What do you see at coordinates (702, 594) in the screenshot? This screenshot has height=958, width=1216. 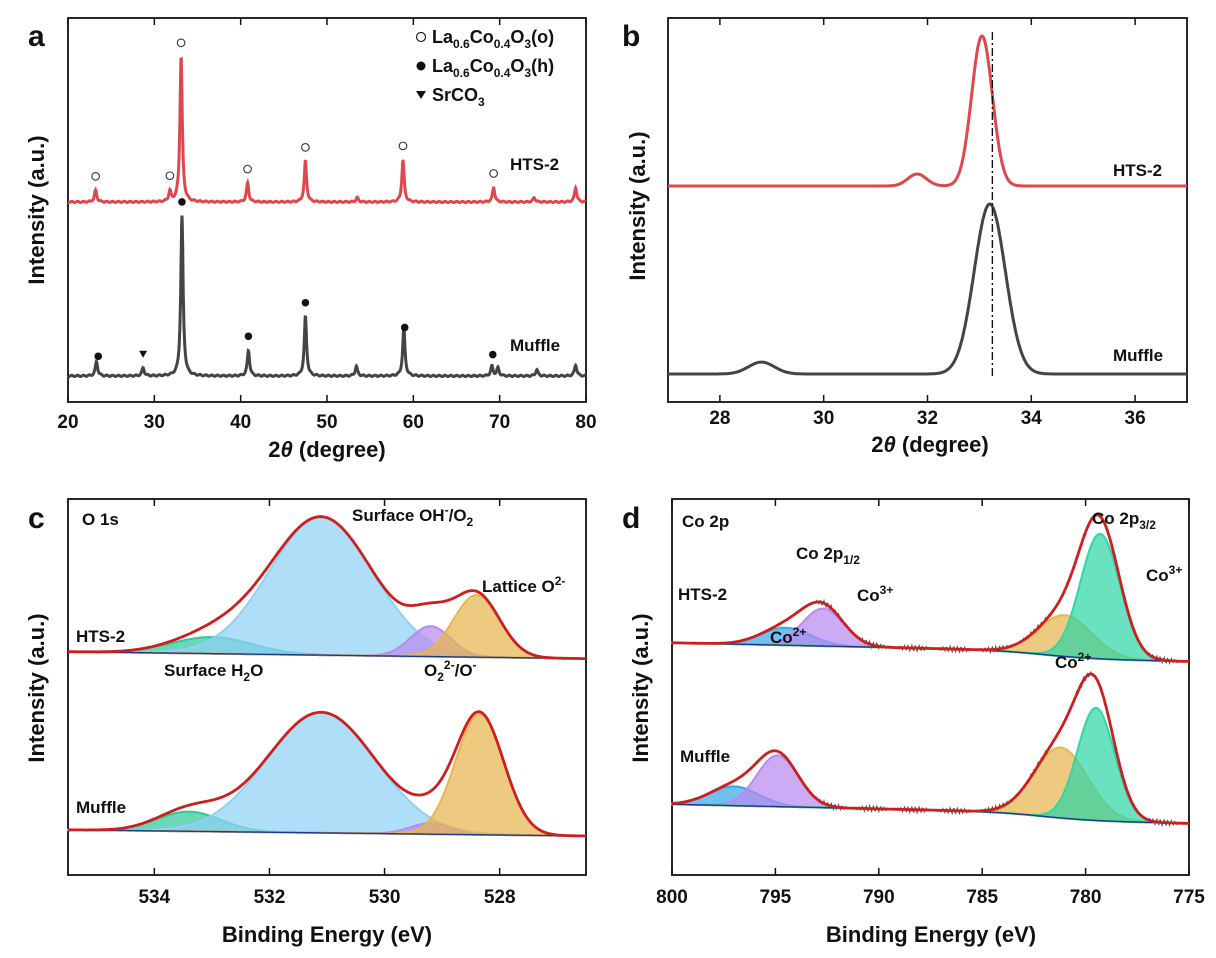 I see `panel-d-label-hts2: HTS-2` at bounding box center [702, 594].